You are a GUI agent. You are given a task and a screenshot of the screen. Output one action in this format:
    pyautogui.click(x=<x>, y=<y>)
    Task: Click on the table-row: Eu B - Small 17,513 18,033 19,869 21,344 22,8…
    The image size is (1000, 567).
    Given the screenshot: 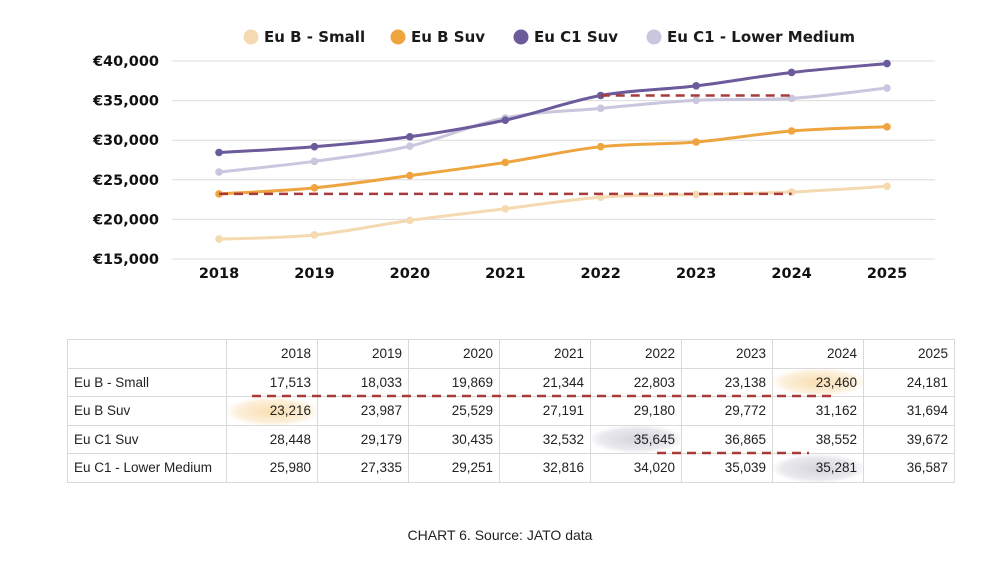 What is the action you would take?
    pyautogui.click(x=511, y=382)
    